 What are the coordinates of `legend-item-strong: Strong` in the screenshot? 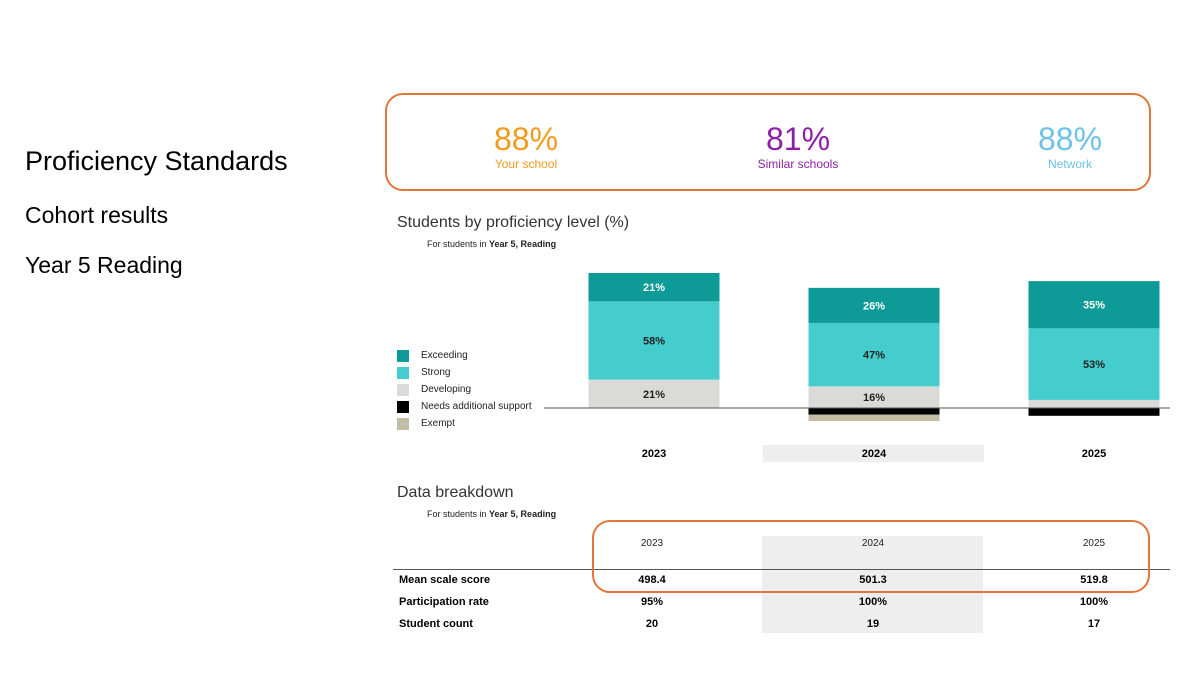 It's located at (464, 372).